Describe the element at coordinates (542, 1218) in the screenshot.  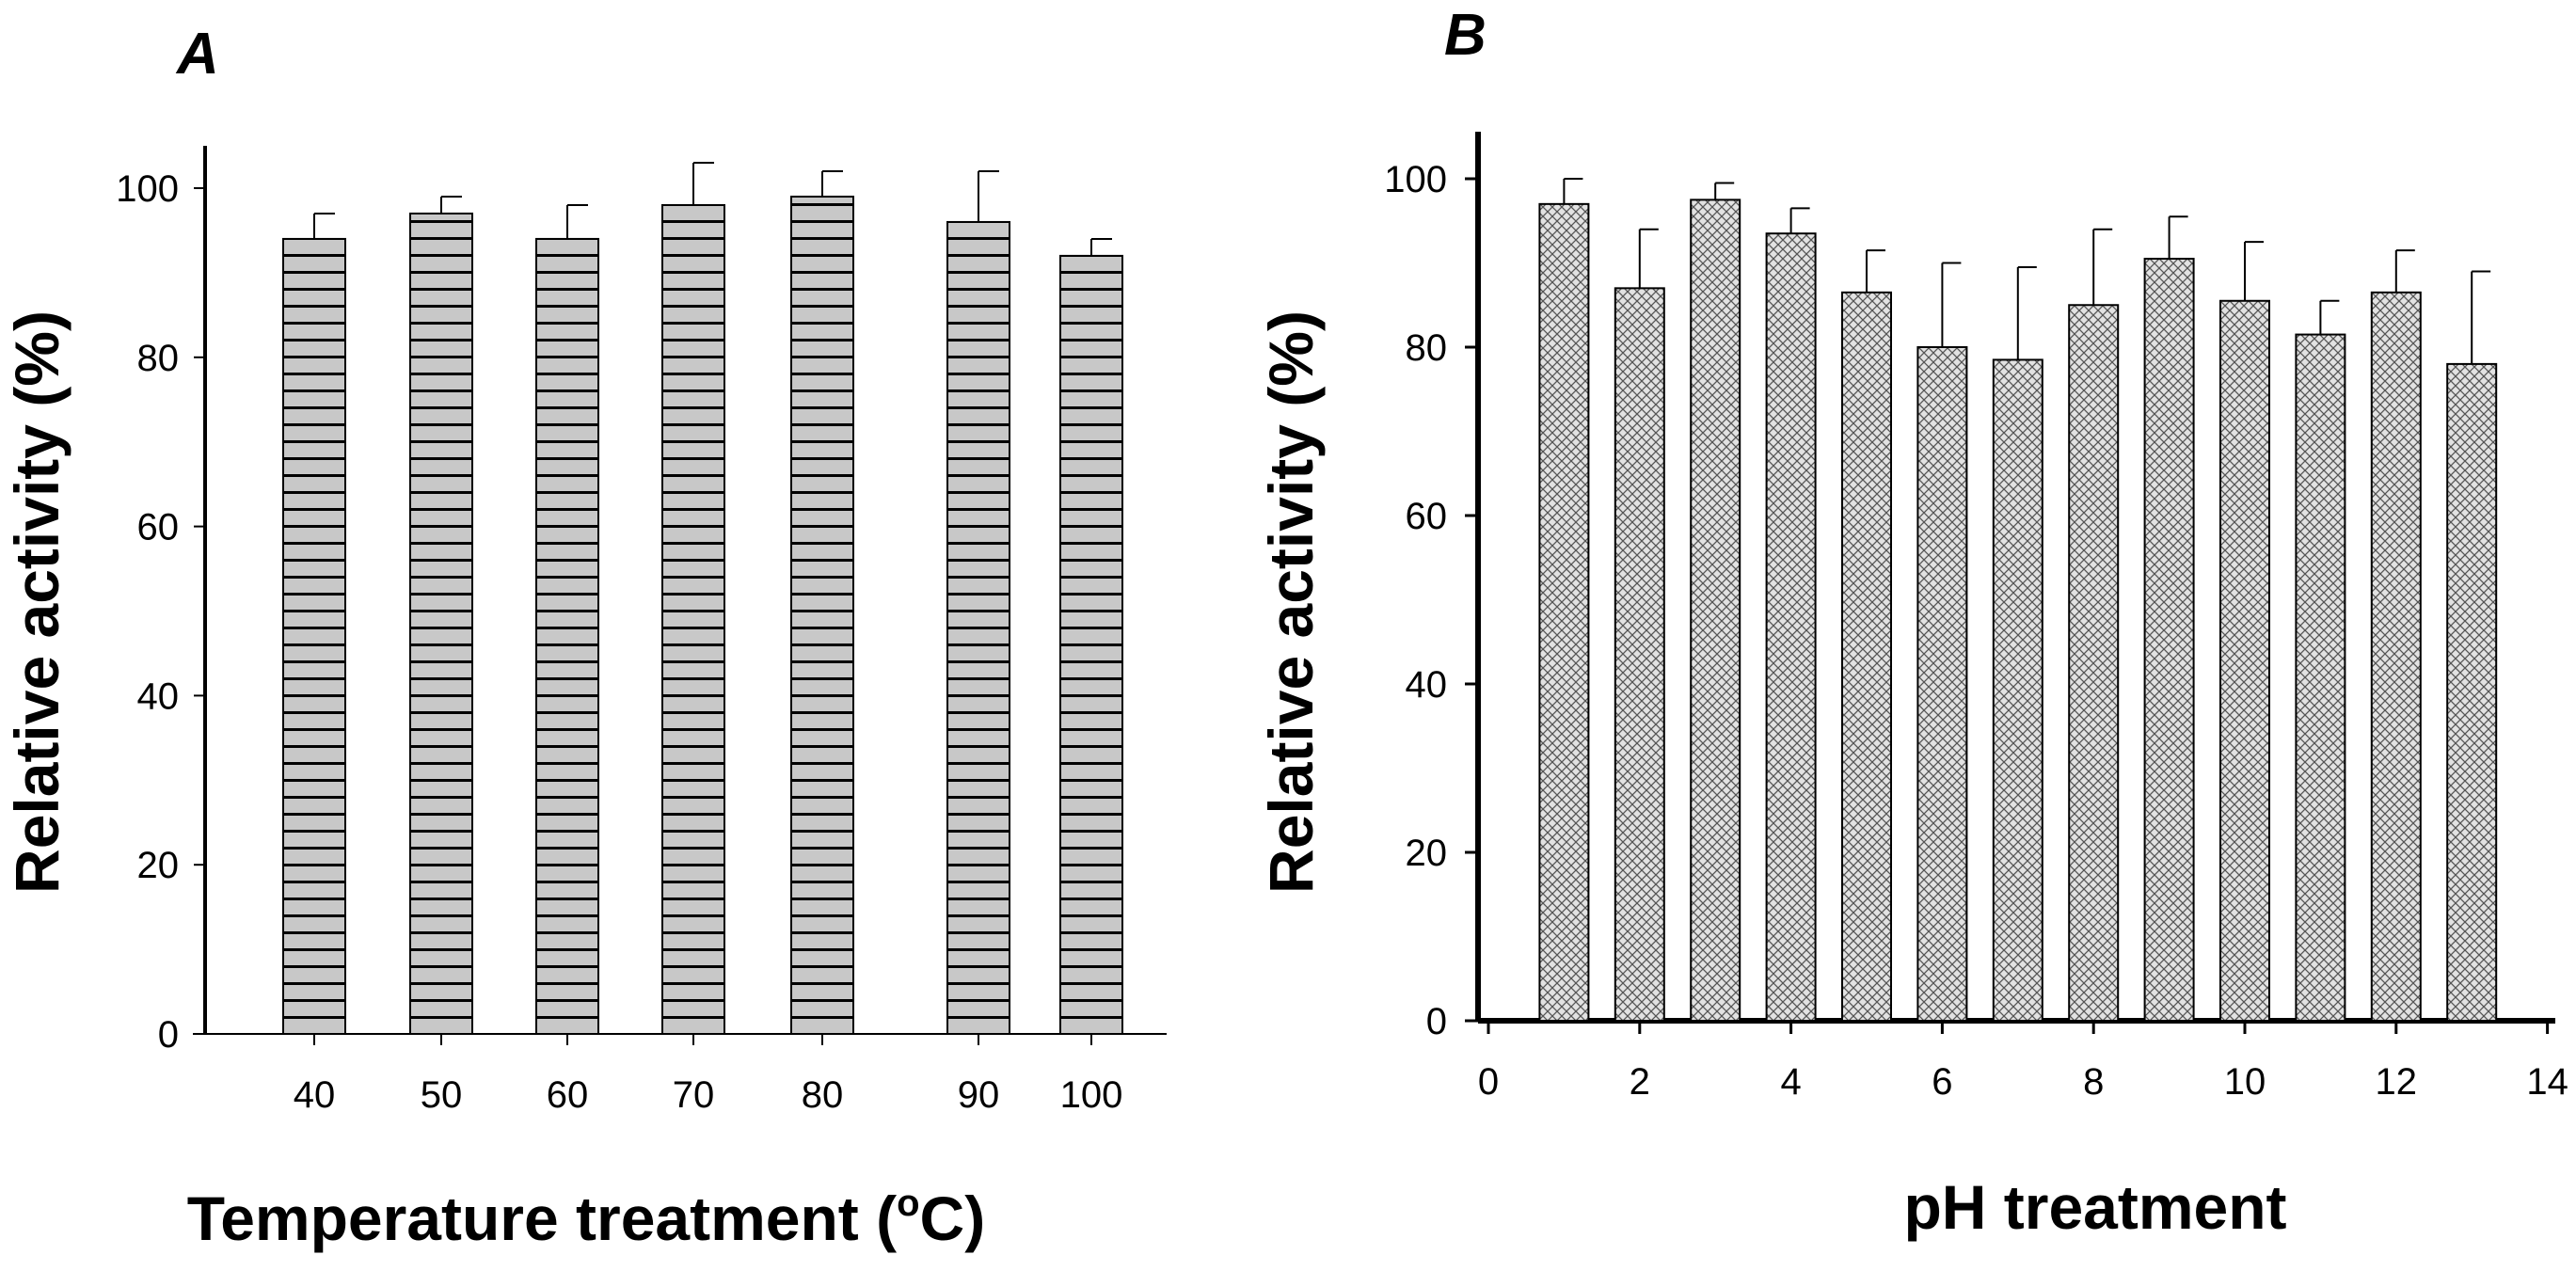
I see `panel-a-x-axis-title-text: Temperature treatment (` at that location.